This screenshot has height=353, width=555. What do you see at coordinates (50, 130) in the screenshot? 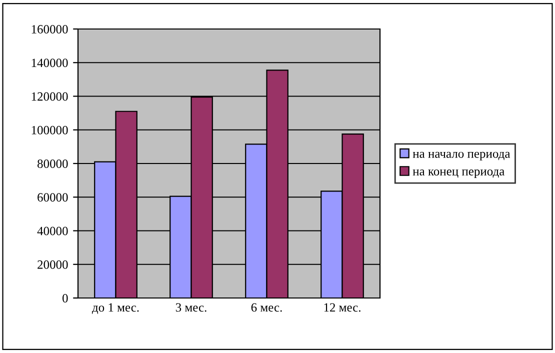
I see `y-tick-label: 100000` at bounding box center [50, 130].